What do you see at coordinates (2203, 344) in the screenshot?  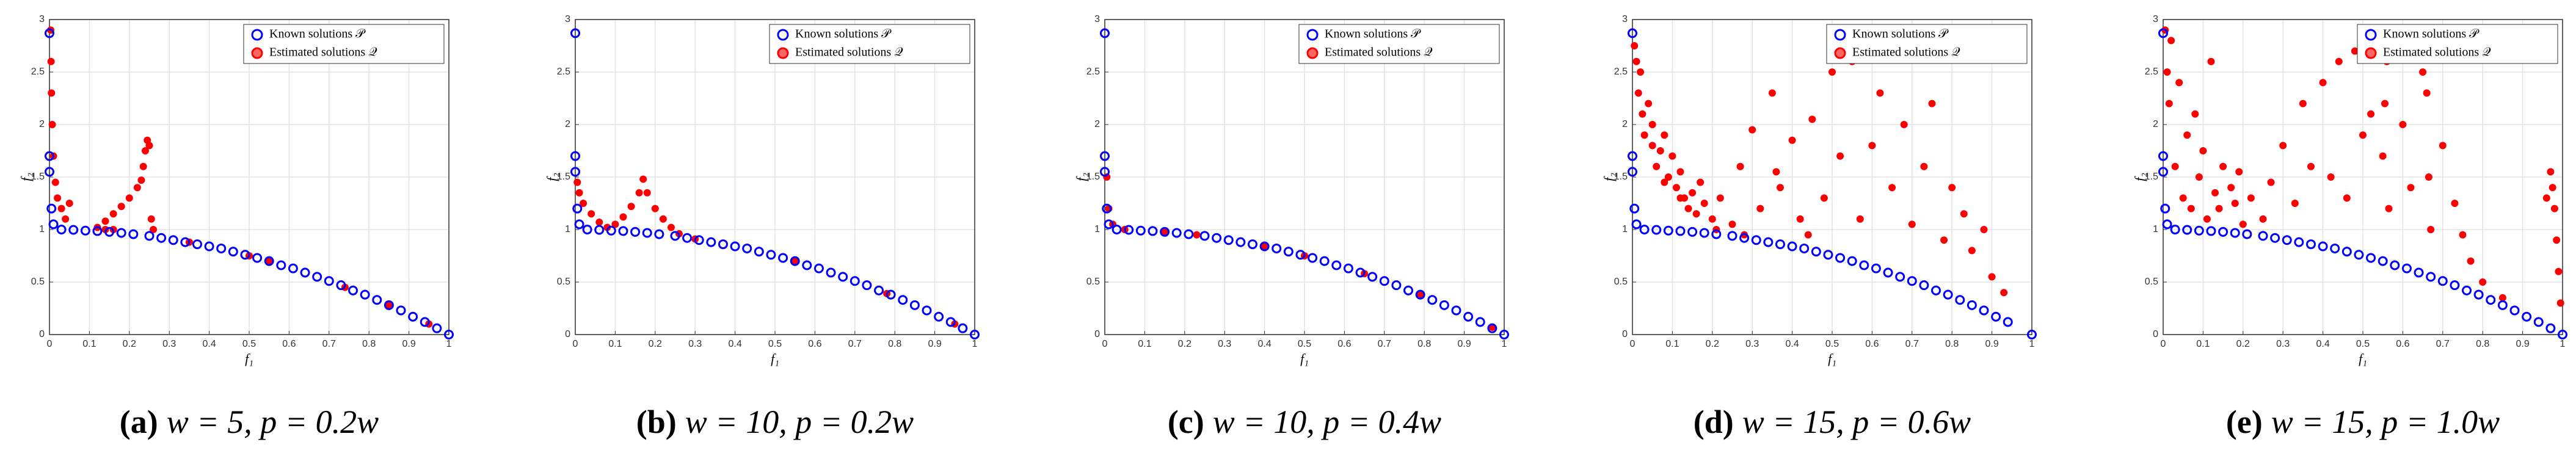 I see `x-tick-label: 0.1` at bounding box center [2203, 344].